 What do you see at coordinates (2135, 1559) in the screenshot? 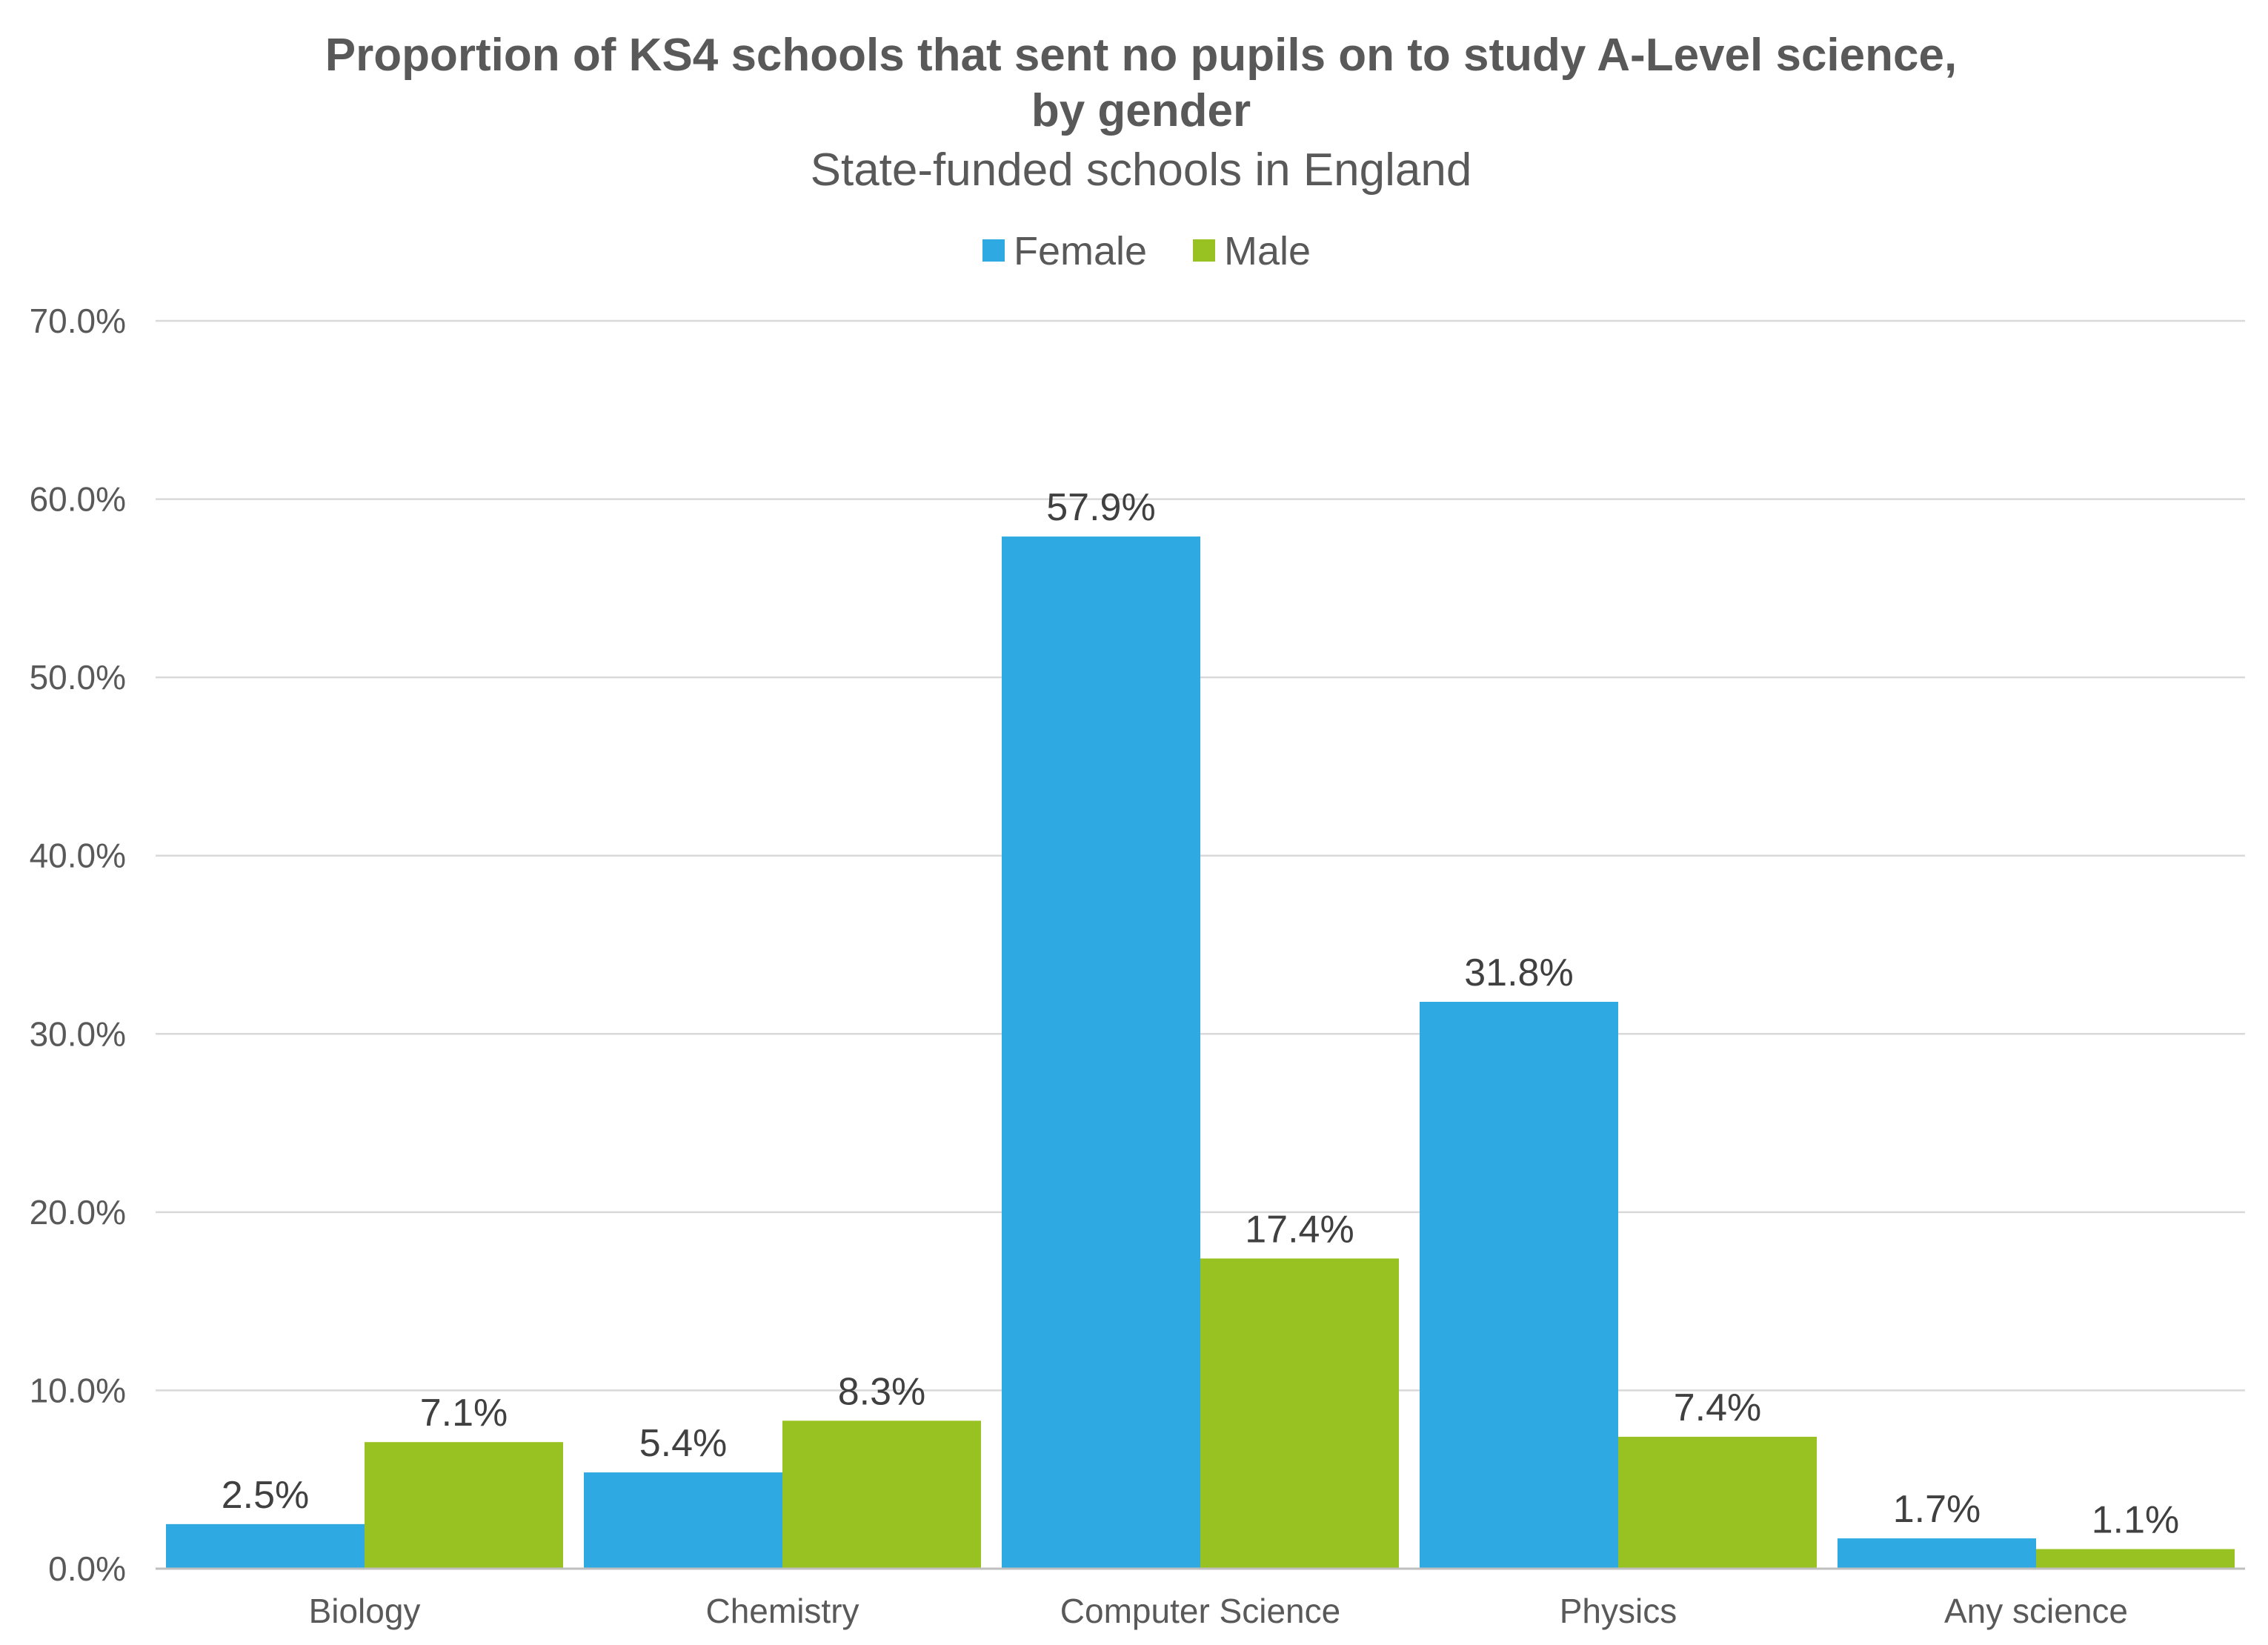
I see `bar-male-any-science` at bounding box center [2135, 1559].